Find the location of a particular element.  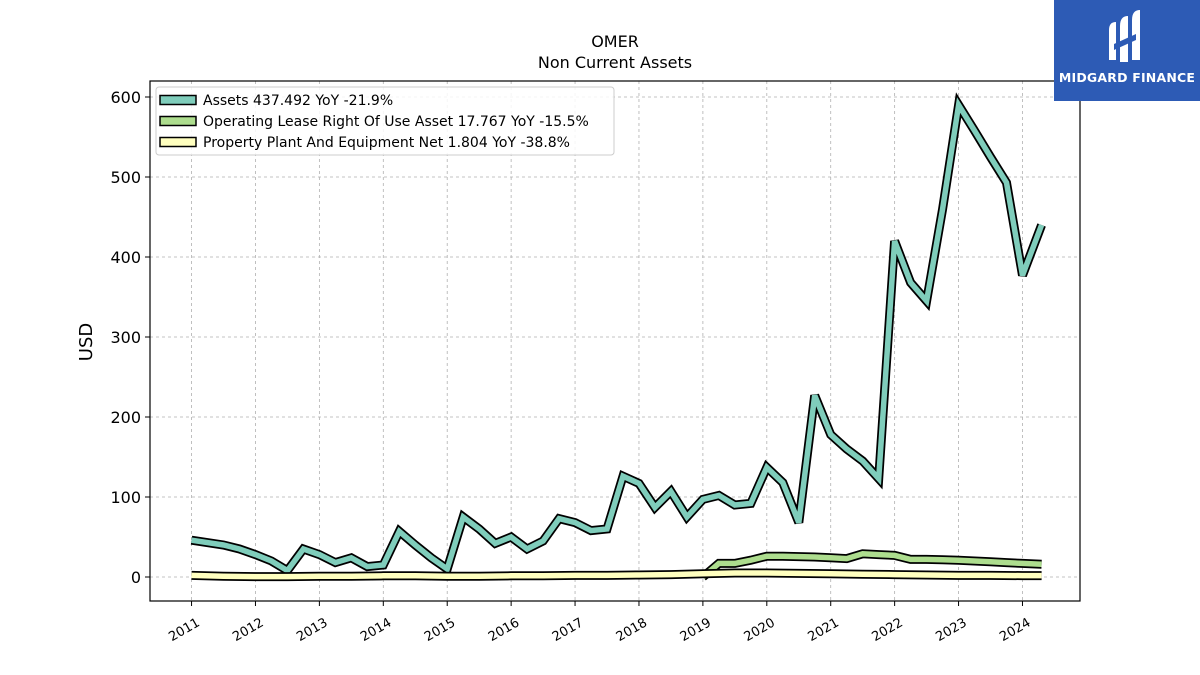

brand-mark-icon is located at coordinates (1124, 36).